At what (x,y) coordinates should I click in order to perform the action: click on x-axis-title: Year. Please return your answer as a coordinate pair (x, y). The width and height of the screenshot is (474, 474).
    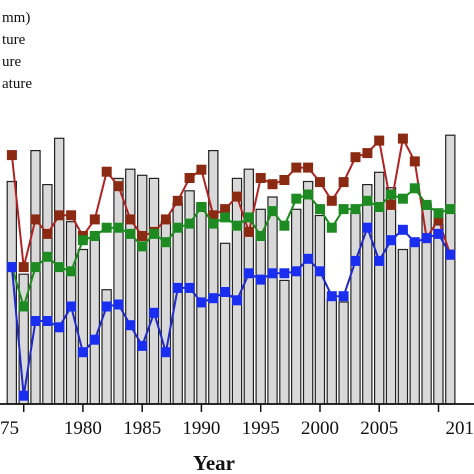
    Looking at the image, I should click on (214, 462).